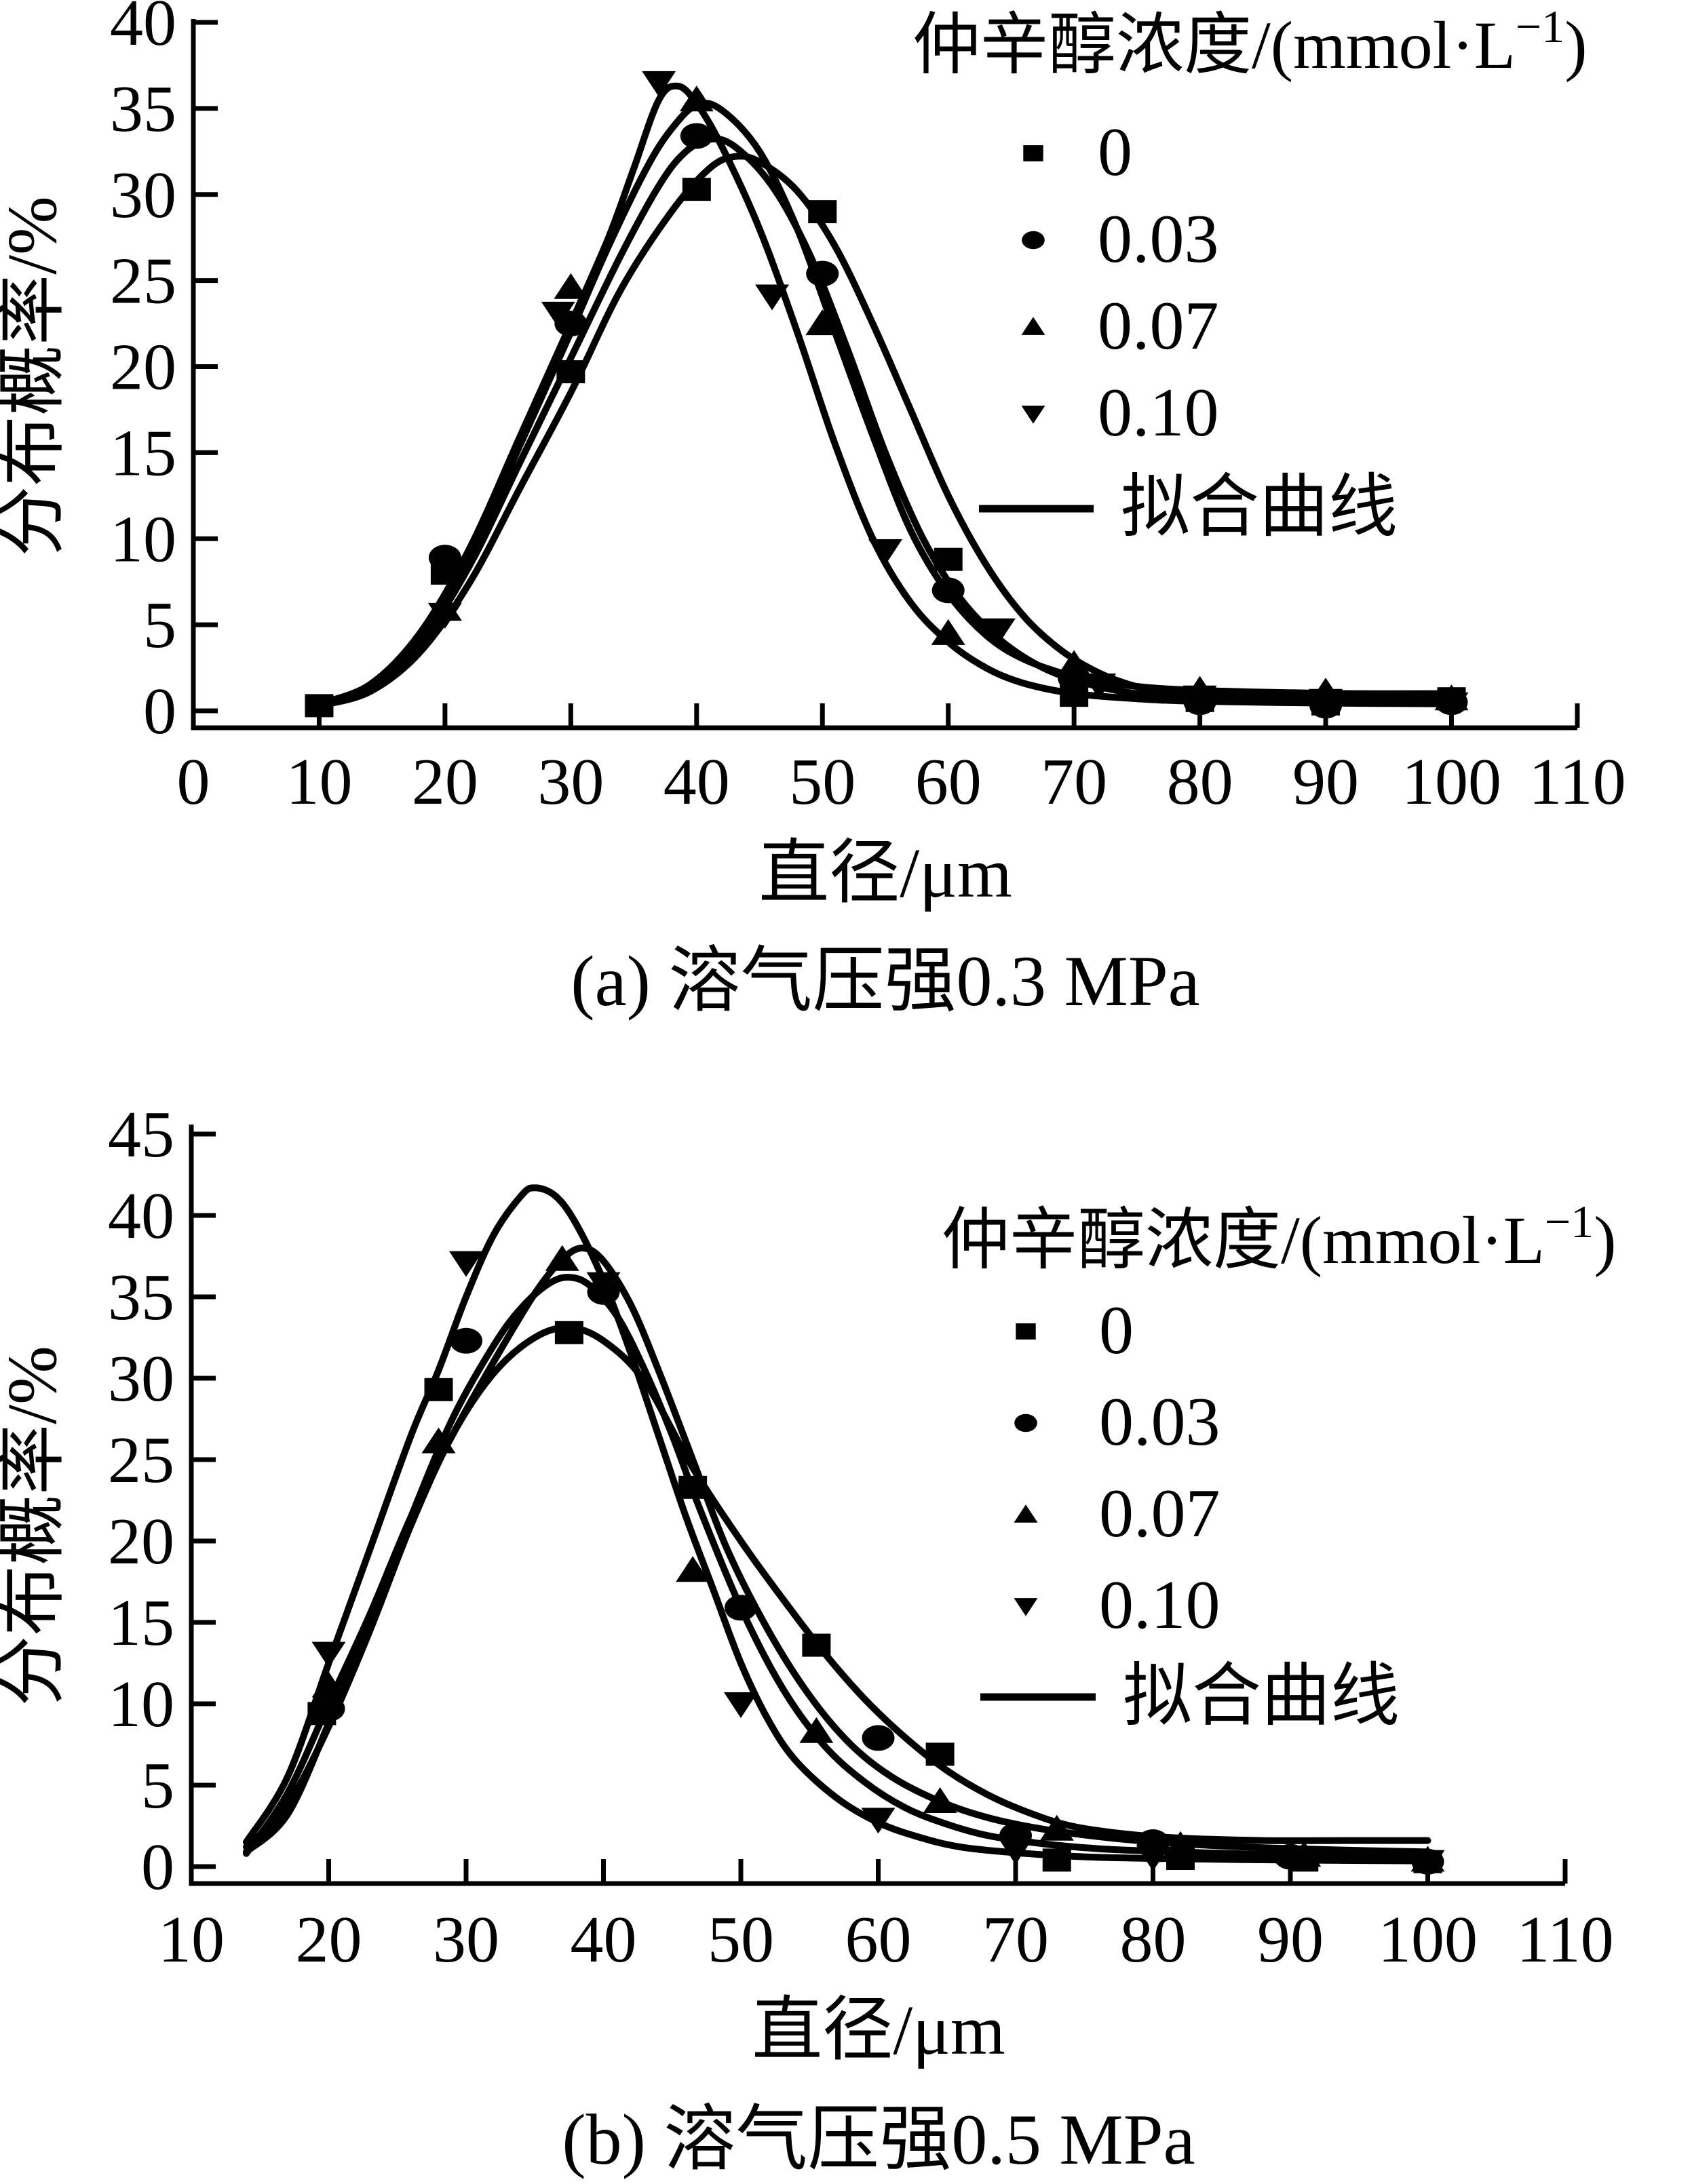  Describe the element at coordinates (1159, 1422) in the screenshot. I see `legend-item-label: 0.03` at that location.